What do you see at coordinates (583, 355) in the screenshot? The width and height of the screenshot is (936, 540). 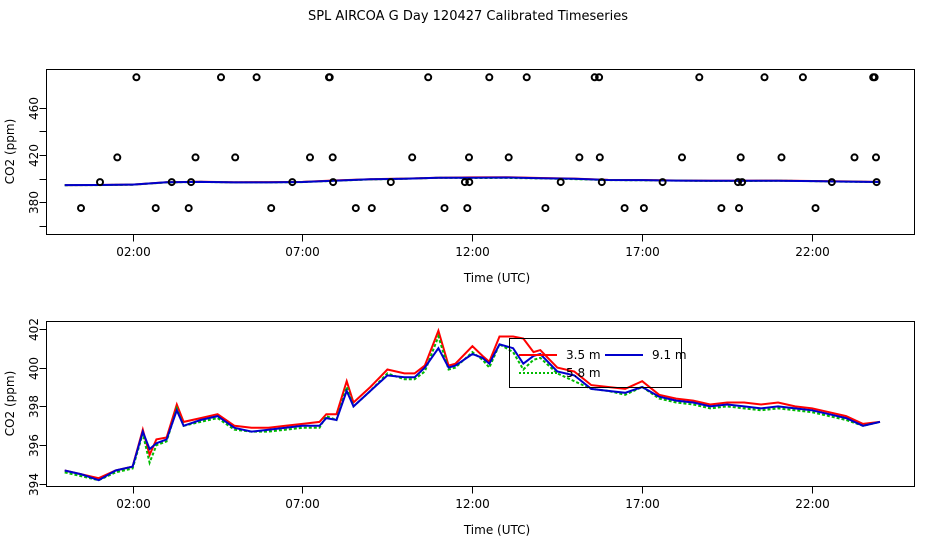 I see `legend-label: 3.5 m` at bounding box center [583, 355].